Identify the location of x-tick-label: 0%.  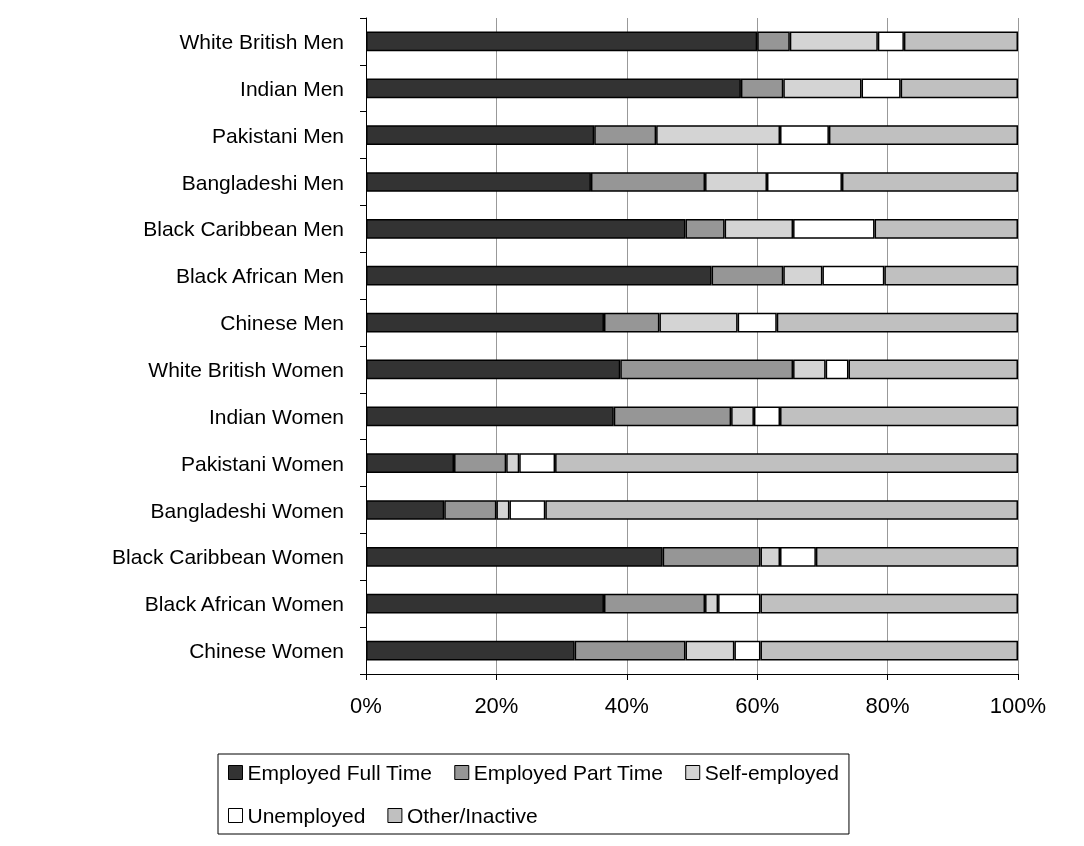
(366, 705).